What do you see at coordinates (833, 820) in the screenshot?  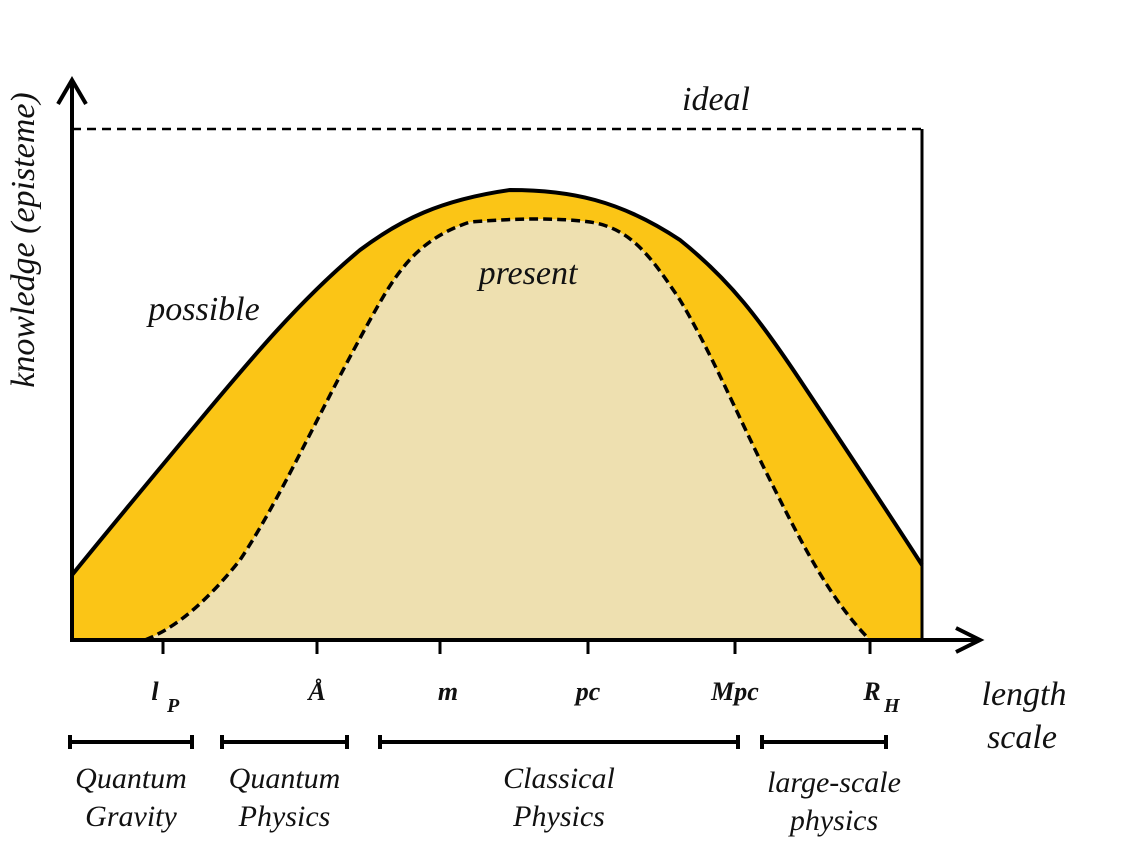 I see `region-label: physics` at bounding box center [833, 820].